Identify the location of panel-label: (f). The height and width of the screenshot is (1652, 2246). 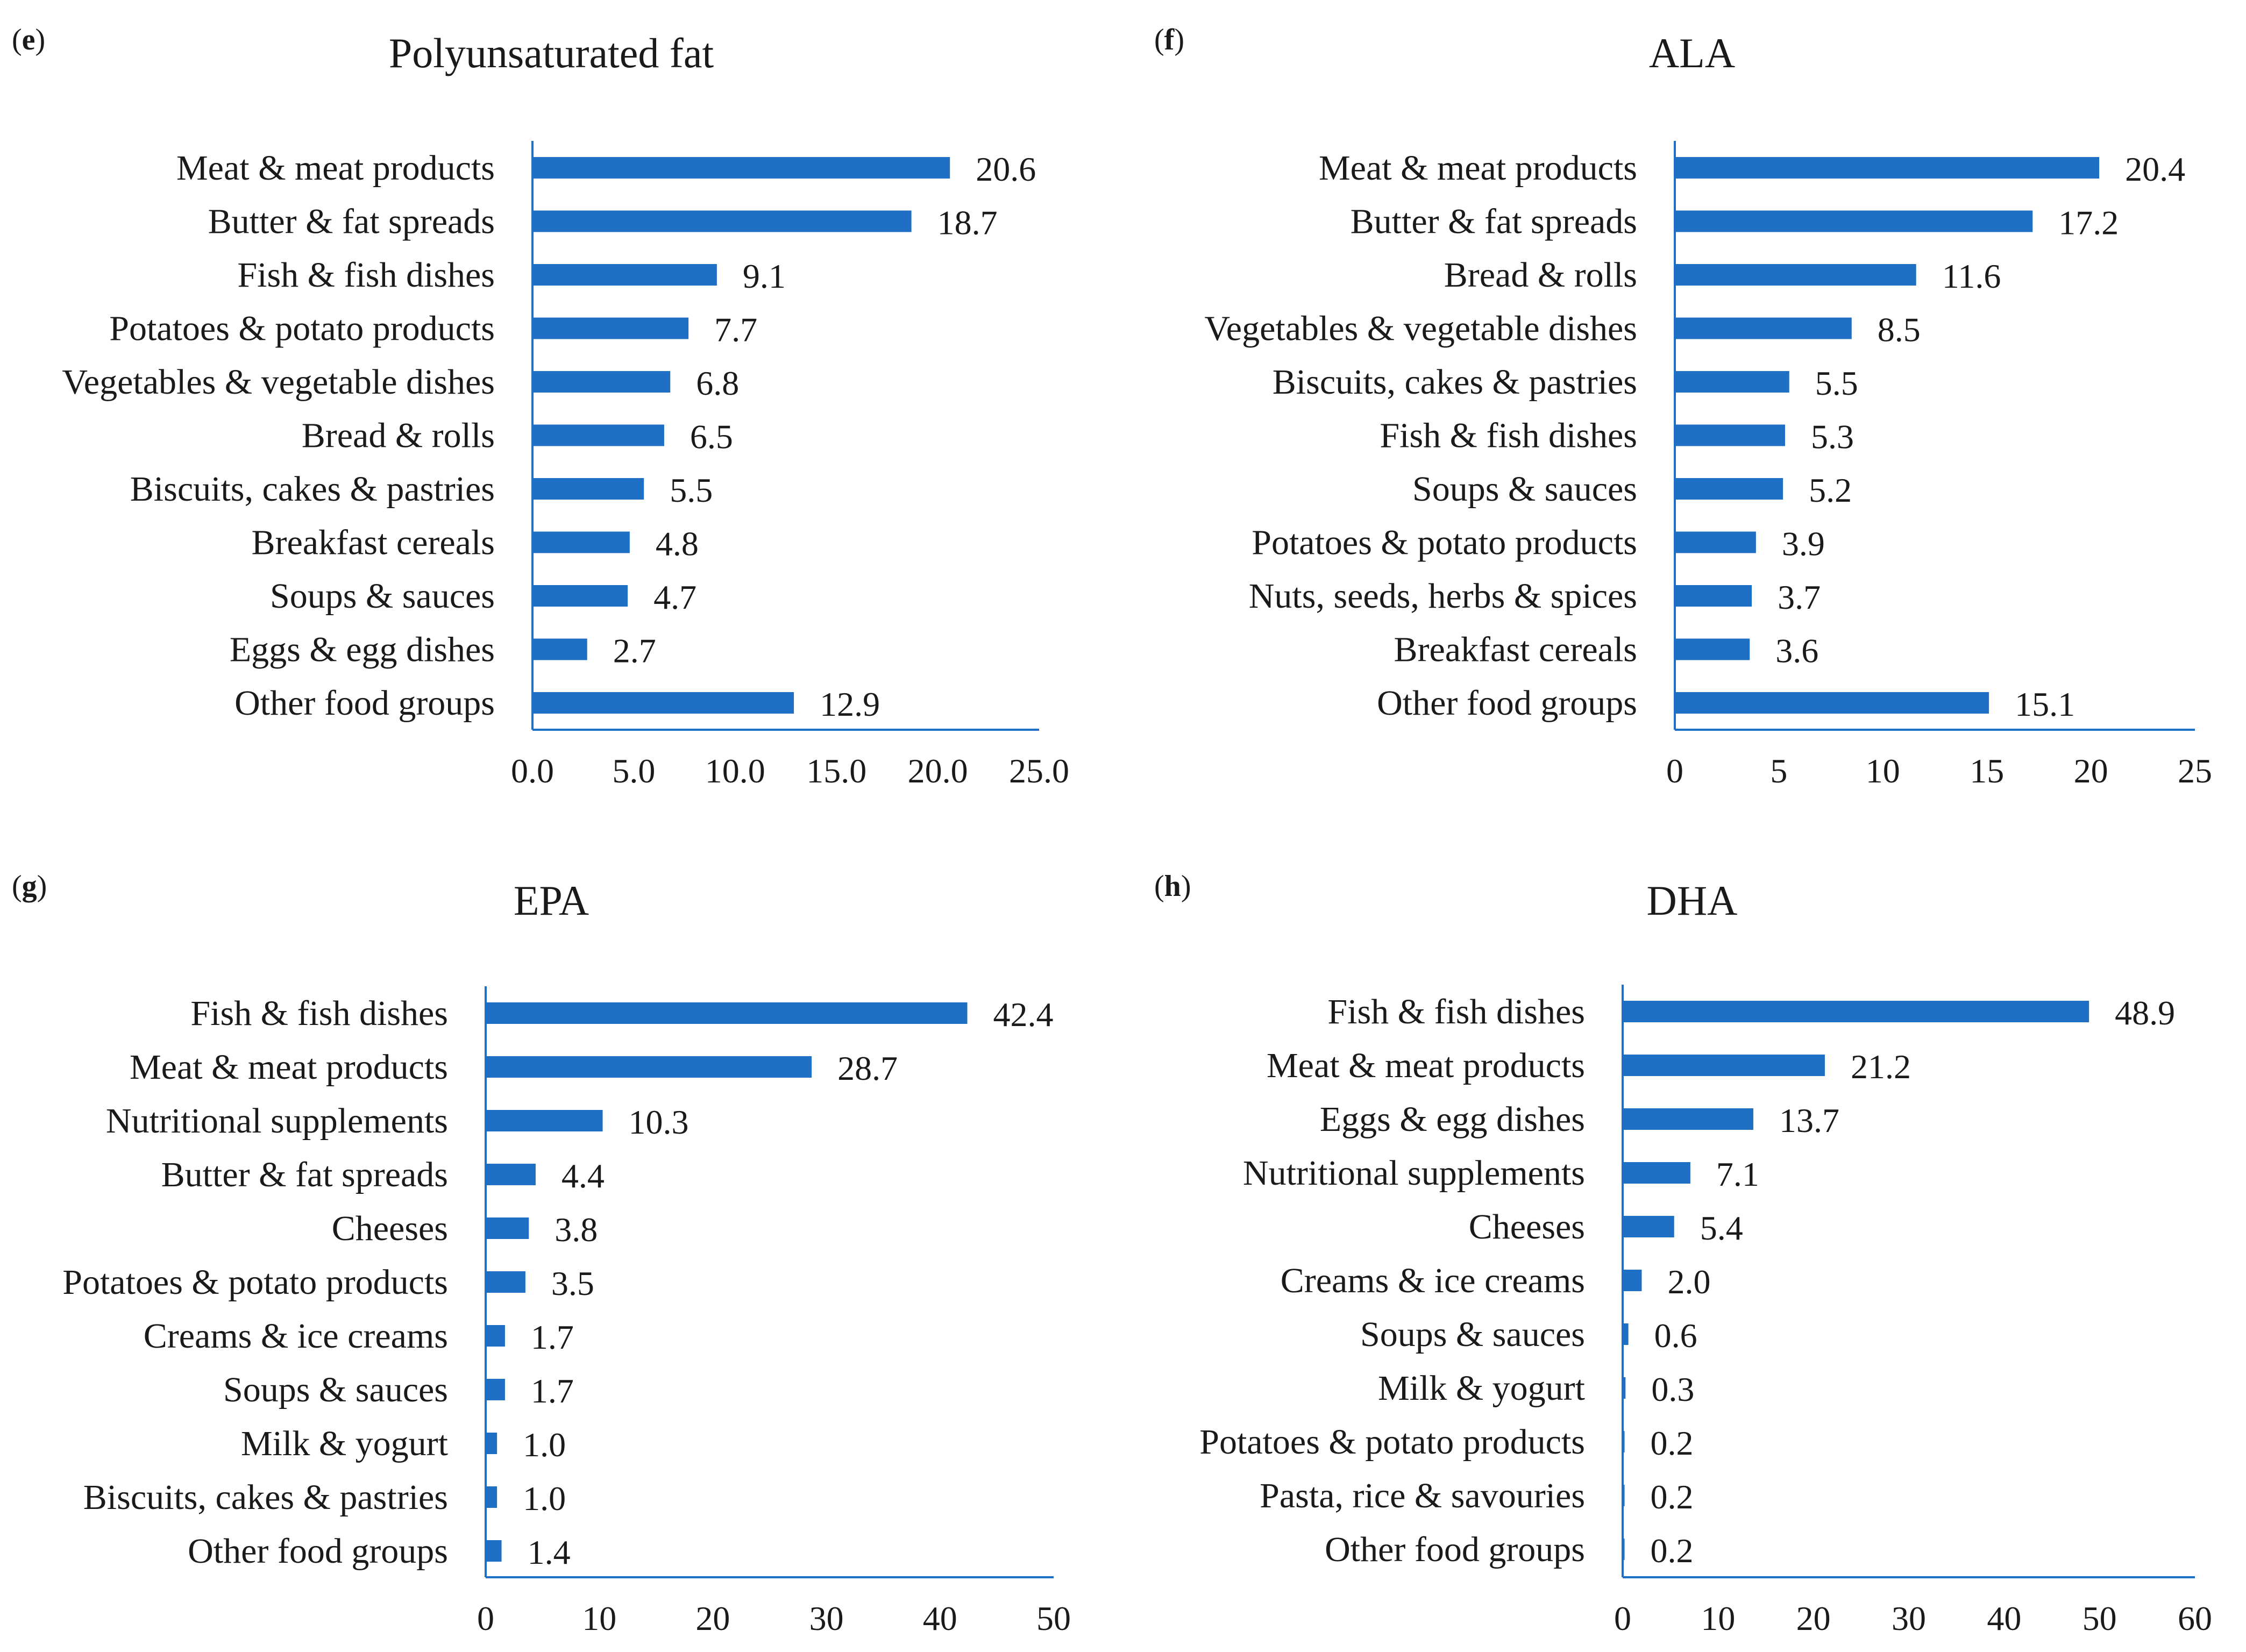
(1169, 39).